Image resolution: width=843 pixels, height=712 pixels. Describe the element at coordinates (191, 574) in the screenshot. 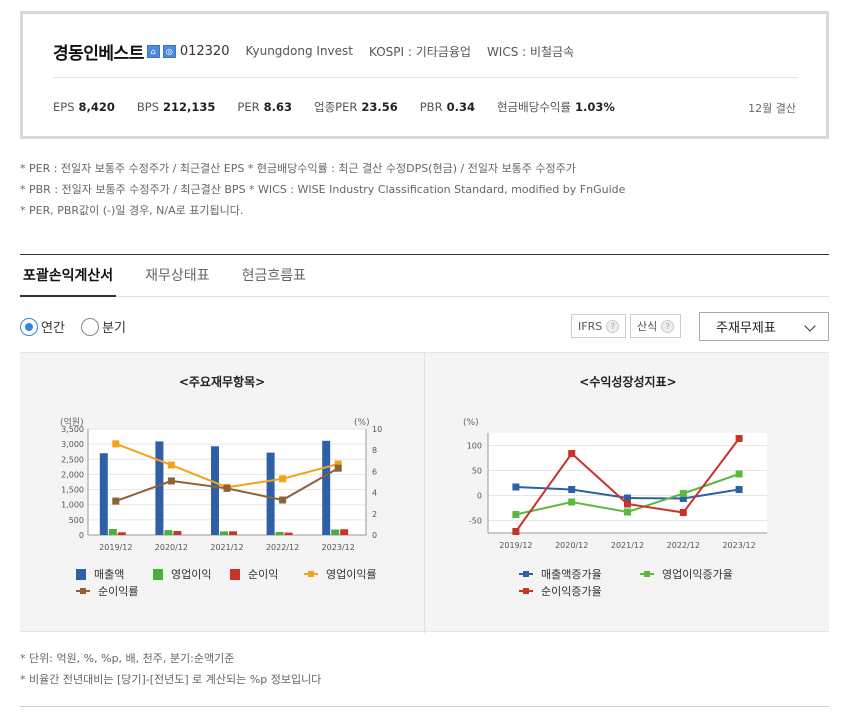

I see `legend-label: 영업이익` at that location.